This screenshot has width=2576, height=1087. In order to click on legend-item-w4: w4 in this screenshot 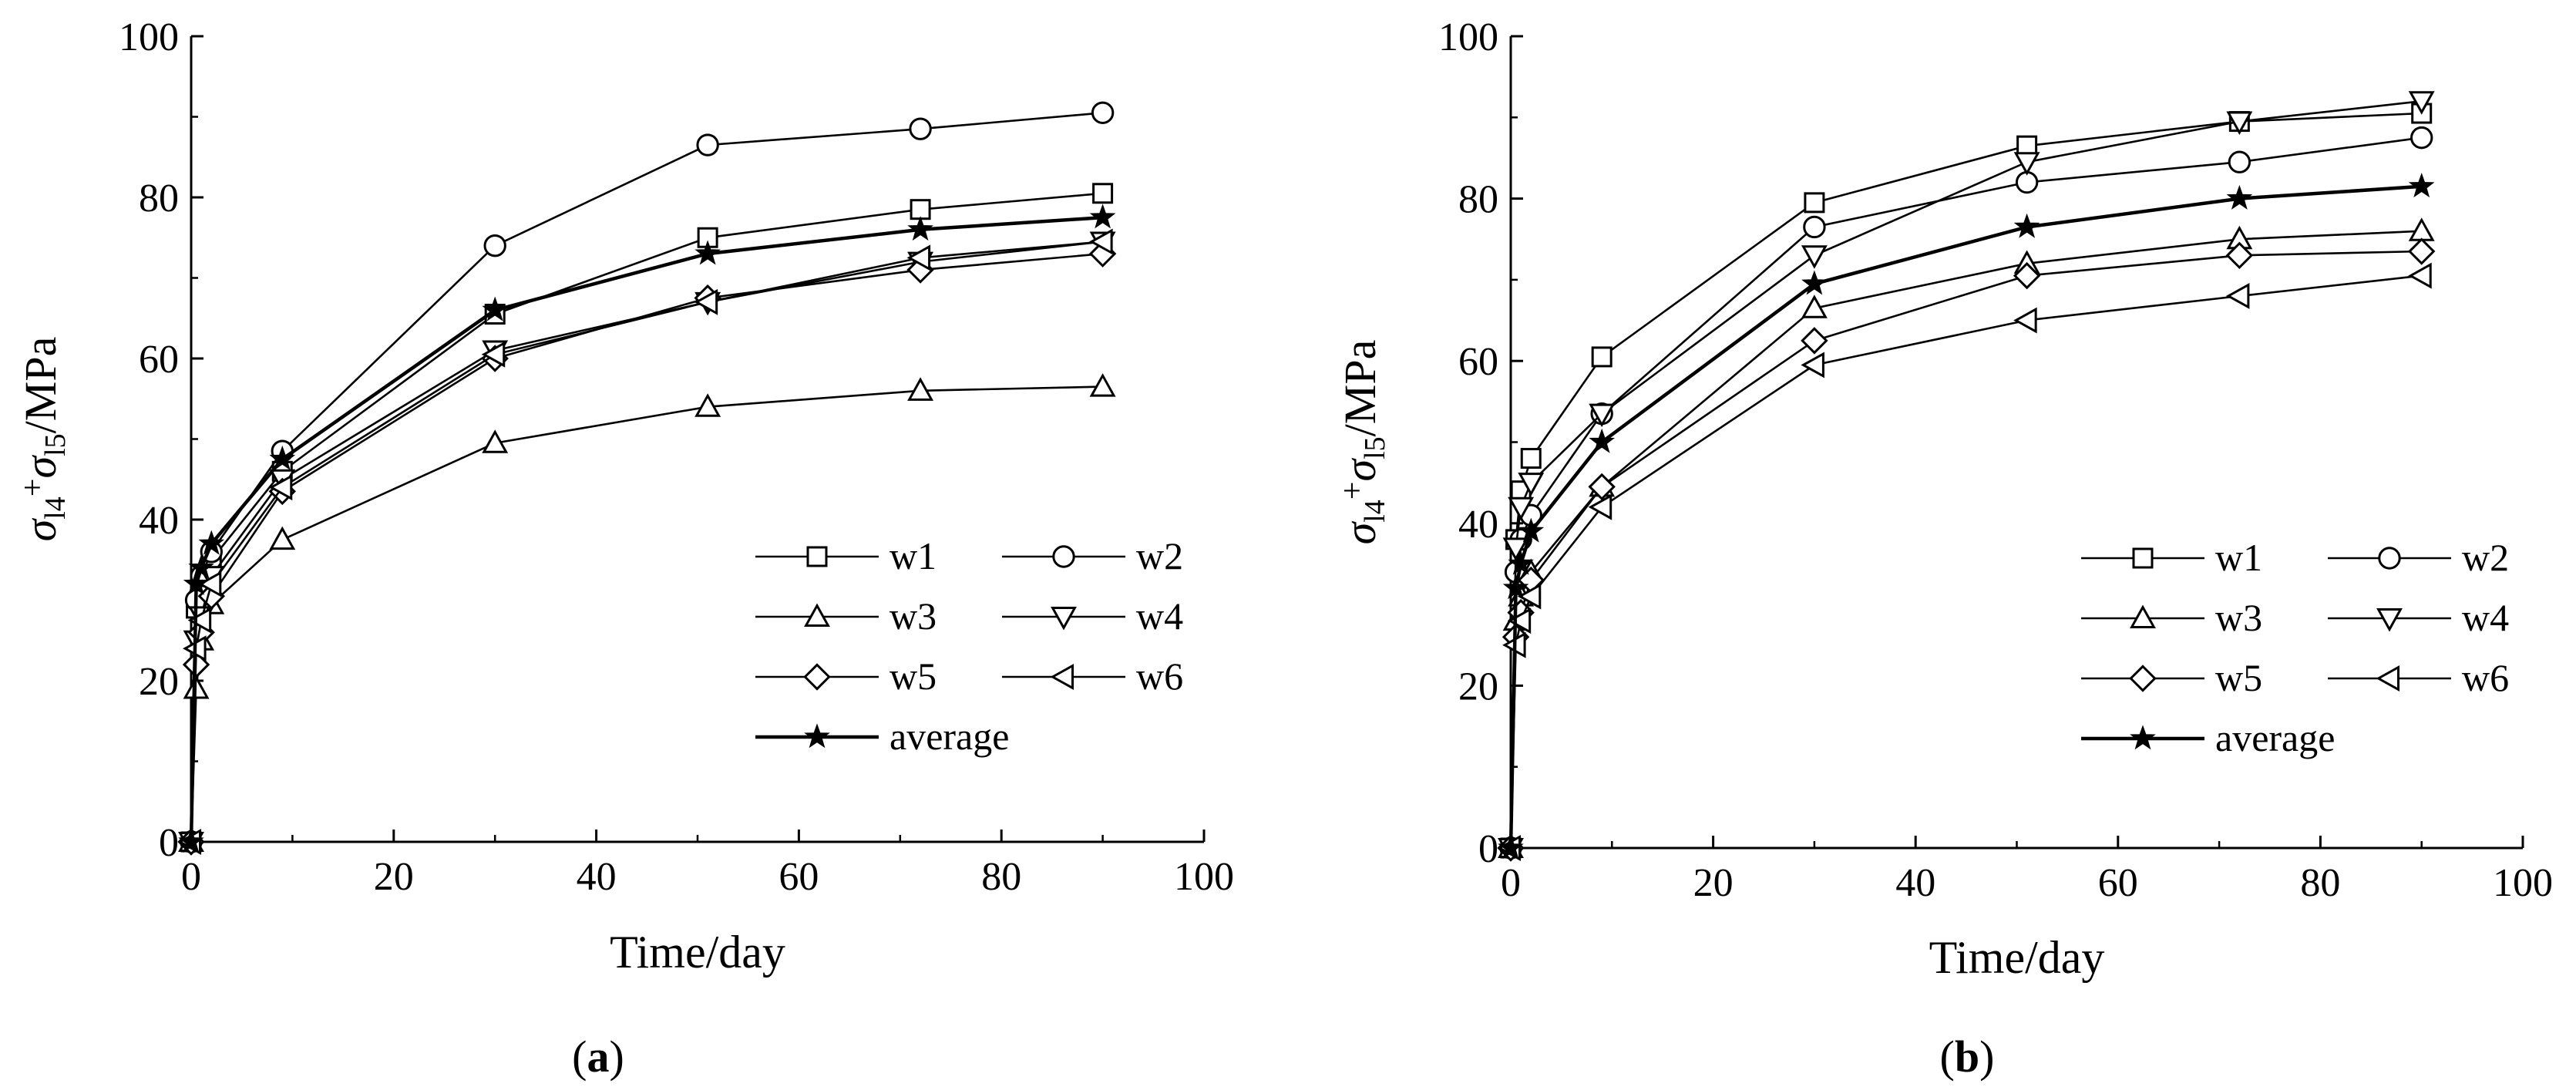, I will do `click(1092, 616)`.